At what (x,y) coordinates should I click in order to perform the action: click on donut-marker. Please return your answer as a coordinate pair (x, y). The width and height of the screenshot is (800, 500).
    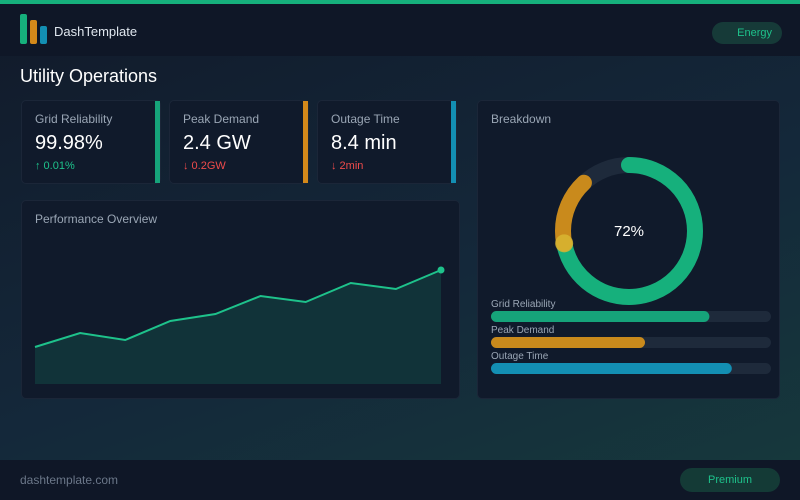
    Looking at the image, I should click on (564, 243).